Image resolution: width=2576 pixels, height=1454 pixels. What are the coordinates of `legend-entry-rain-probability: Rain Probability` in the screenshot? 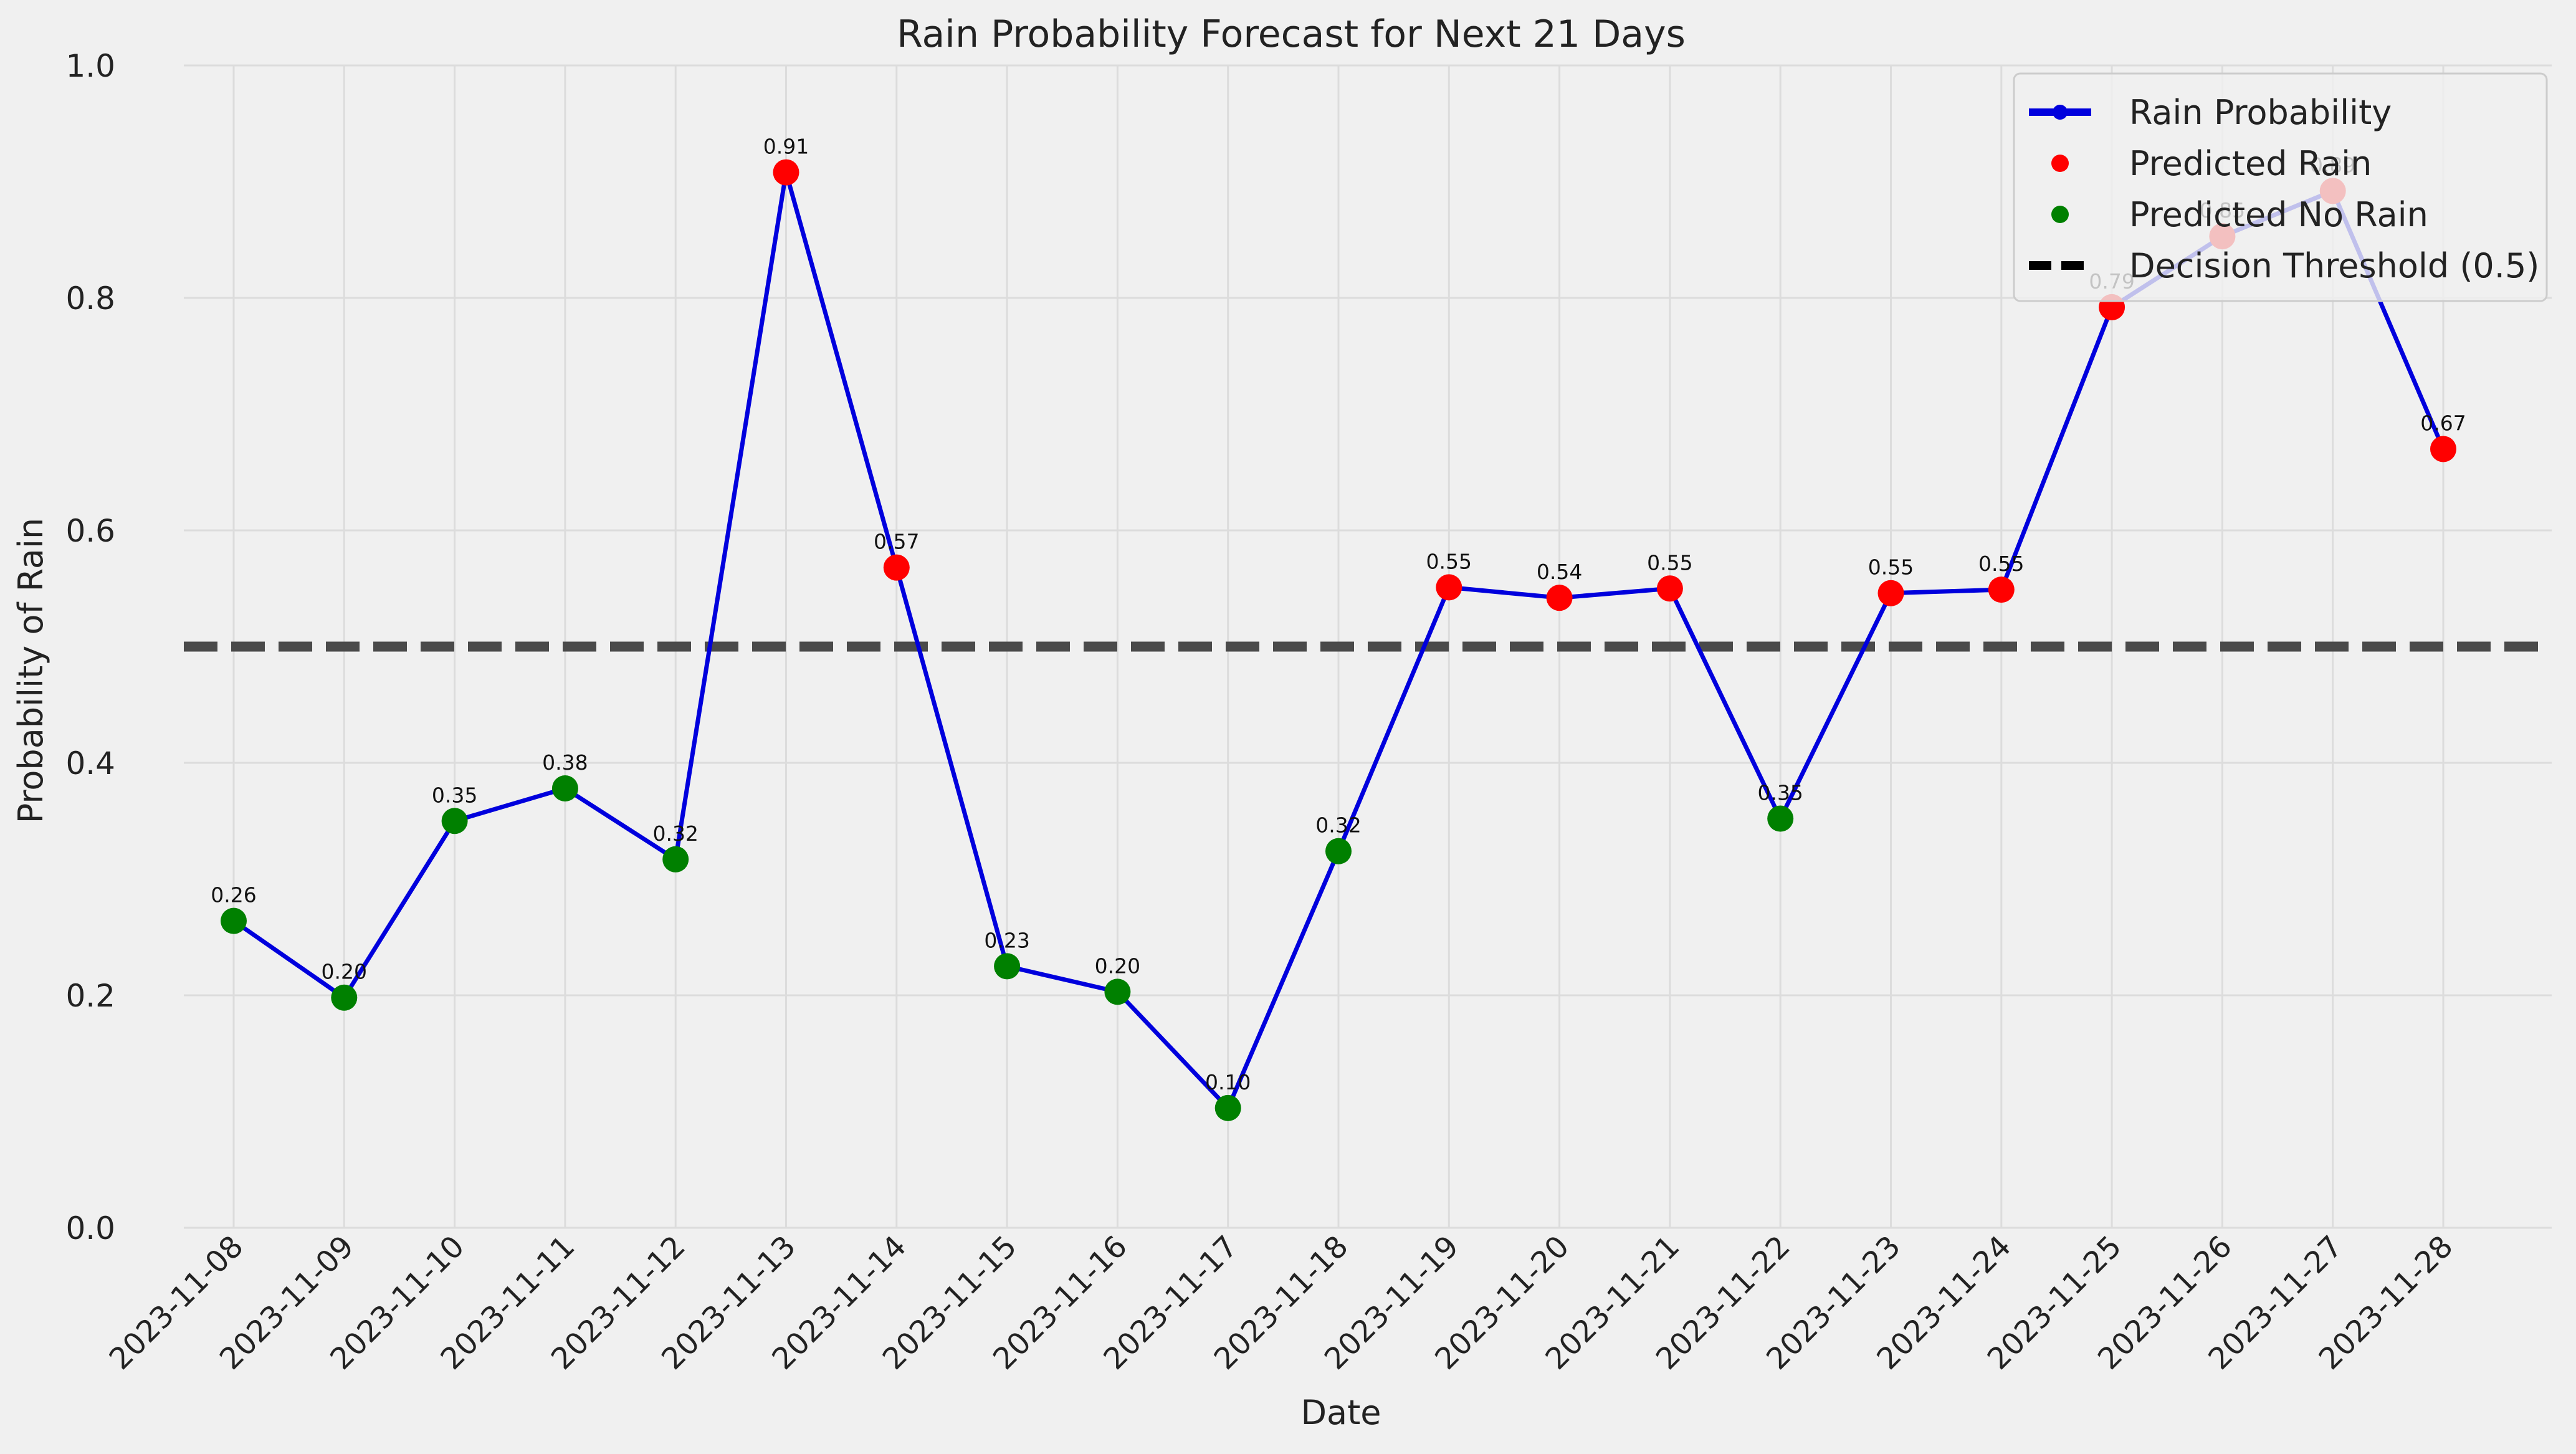 It's located at (2210, 112).